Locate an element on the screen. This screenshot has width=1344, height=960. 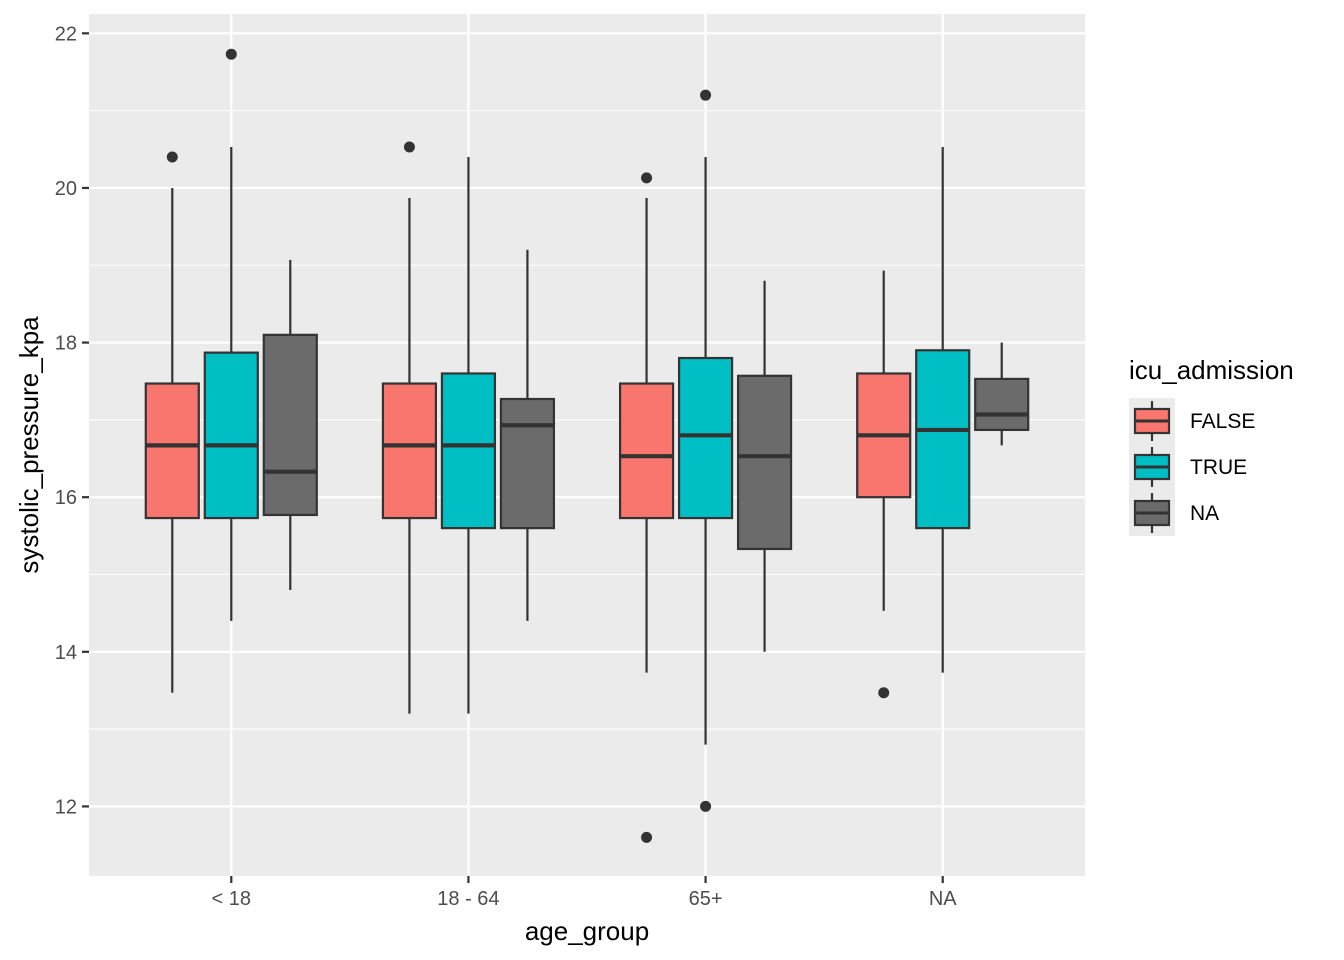
legend-label: NA is located at coordinates (1204, 513).